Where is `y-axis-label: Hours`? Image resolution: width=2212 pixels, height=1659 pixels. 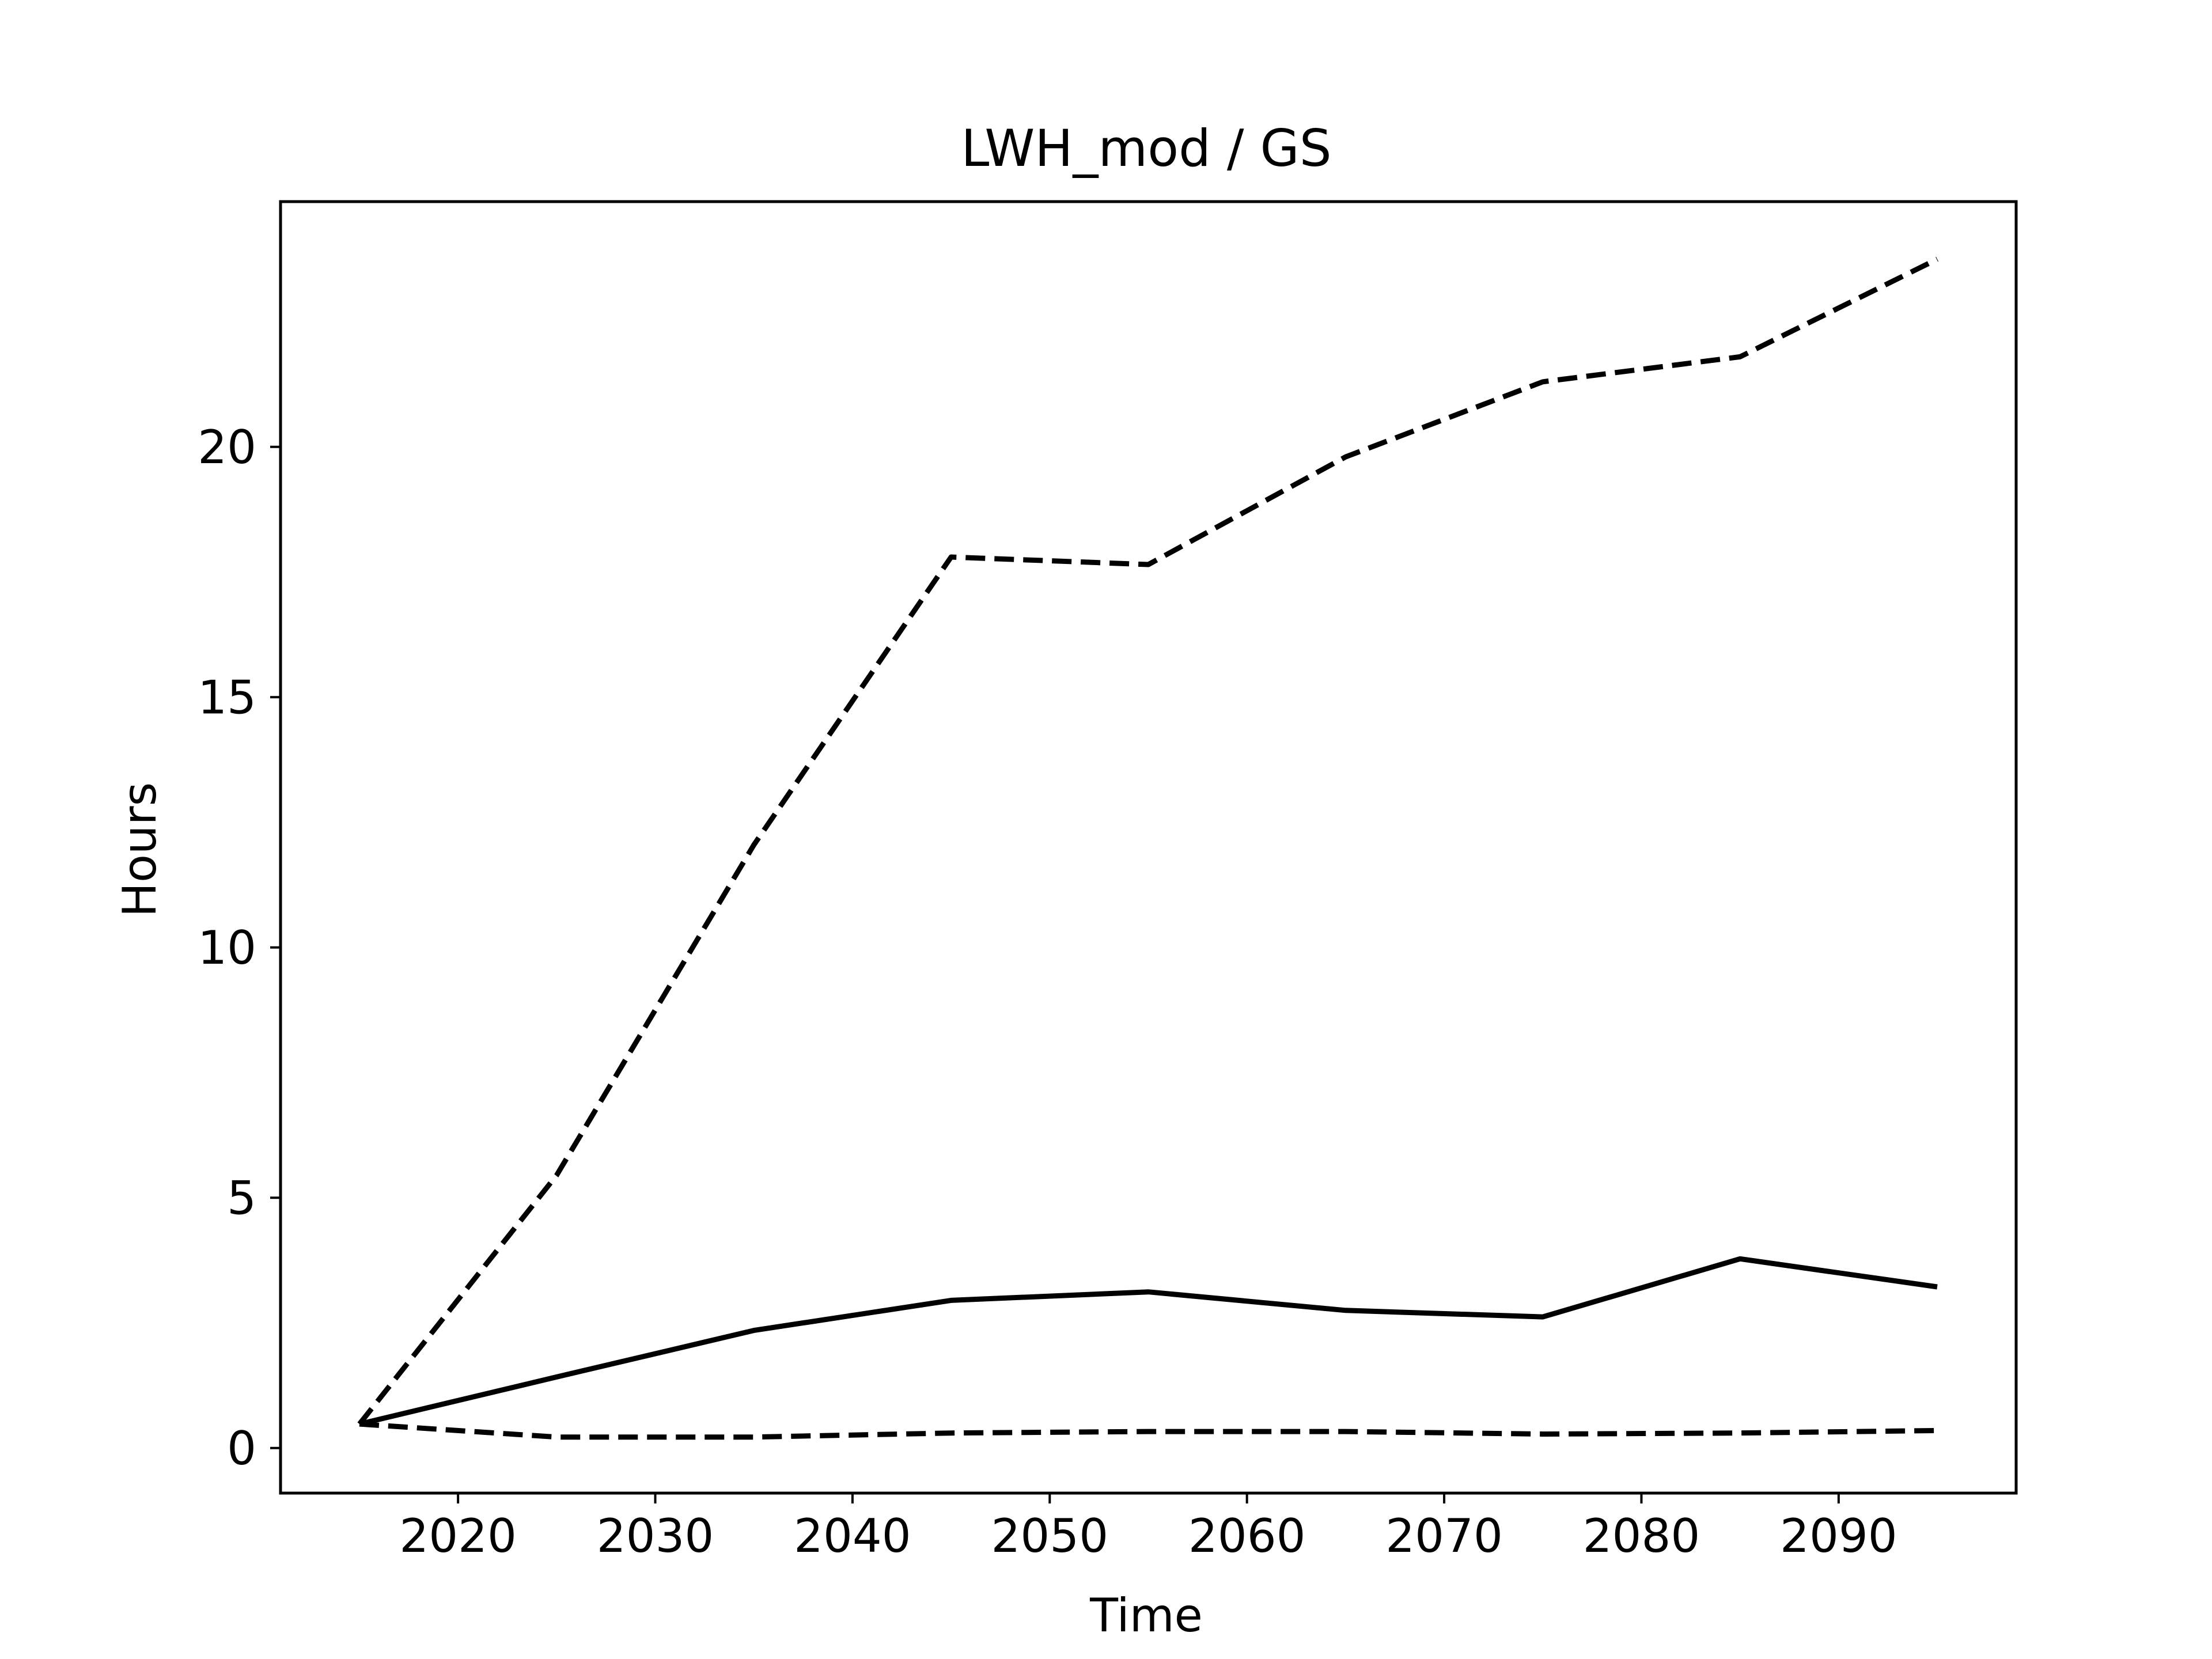
y-axis-label: Hours is located at coordinates (139, 849).